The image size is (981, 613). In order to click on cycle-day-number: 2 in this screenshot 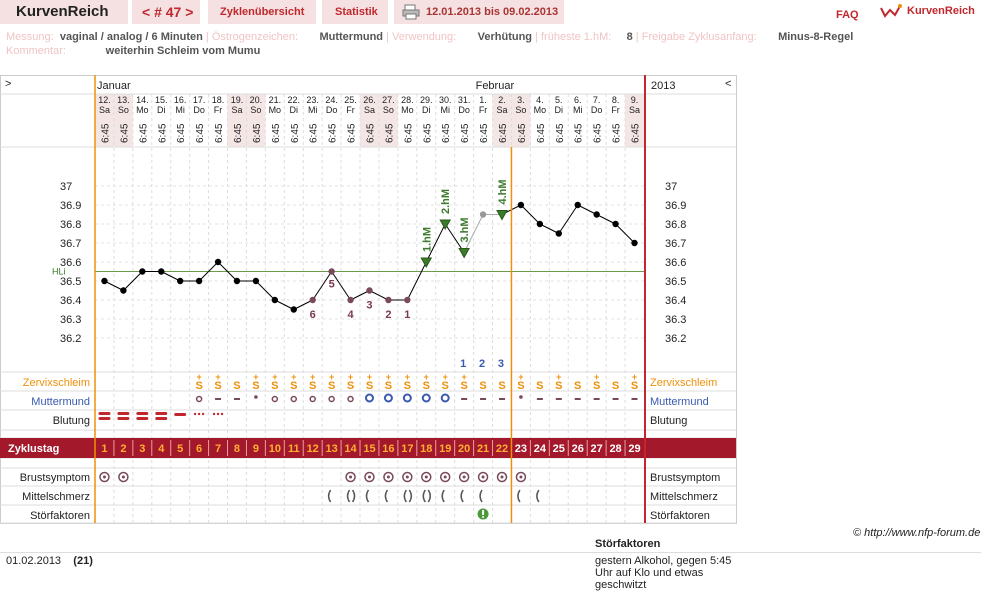, I will do `click(123, 449)`.